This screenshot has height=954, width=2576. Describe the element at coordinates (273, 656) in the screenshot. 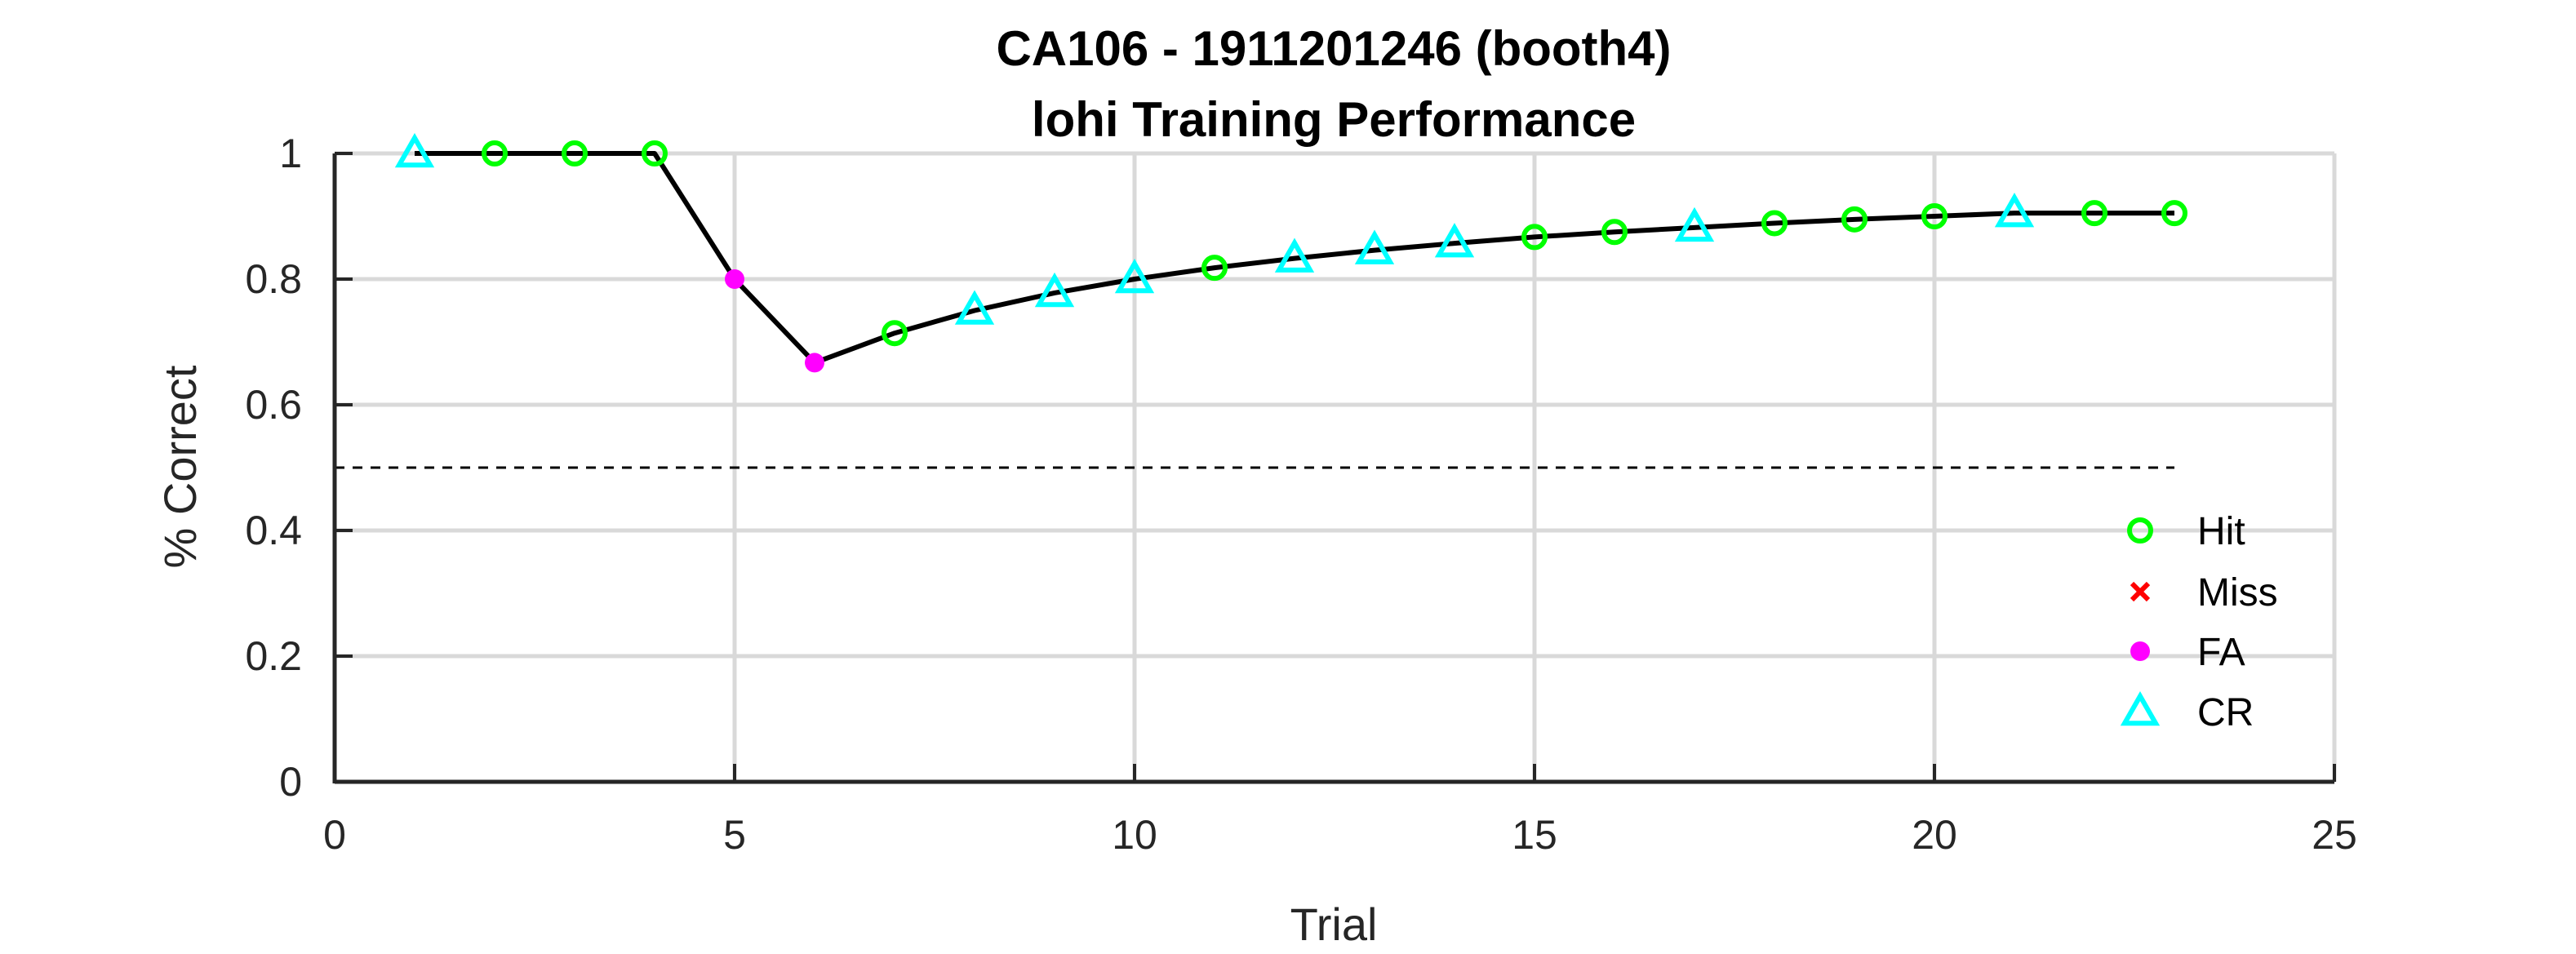

I see `y-tick-label: 0.2` at that location.